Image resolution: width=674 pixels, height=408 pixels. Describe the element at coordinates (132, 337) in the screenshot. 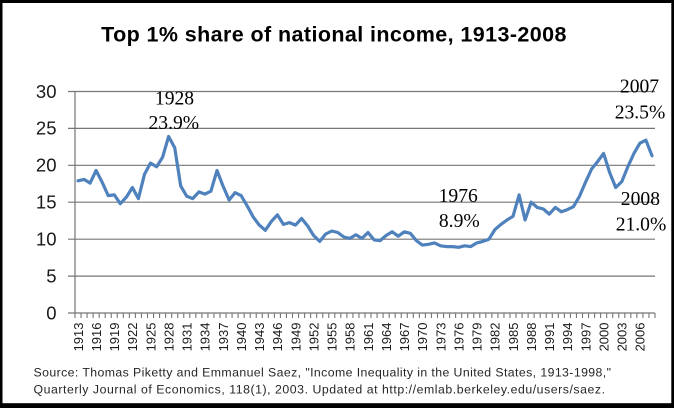

I see `svg-text: 1922` at that location.